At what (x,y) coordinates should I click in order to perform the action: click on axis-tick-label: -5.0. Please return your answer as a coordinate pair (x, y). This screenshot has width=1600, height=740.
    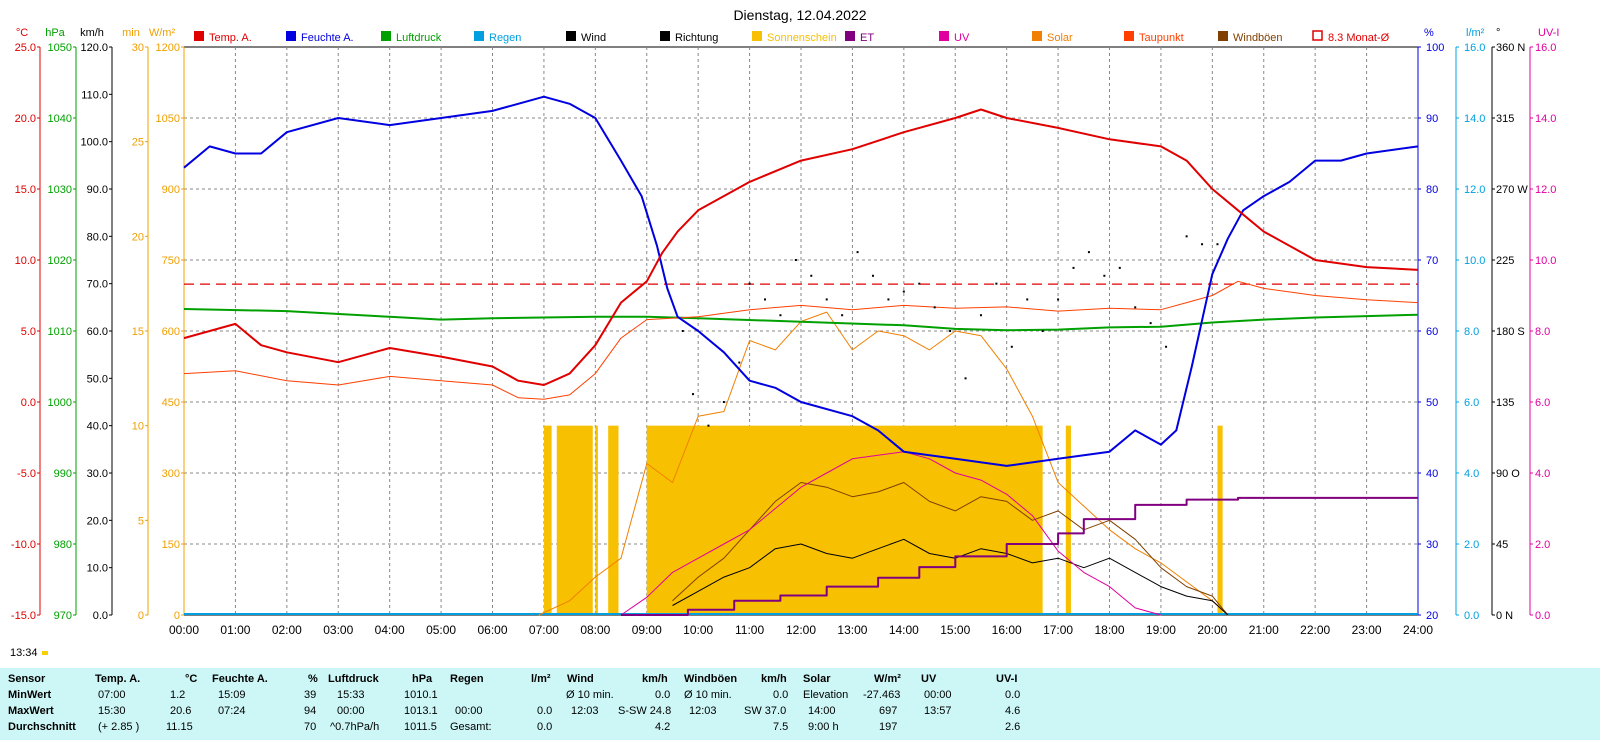
    Looking at the image, I should click on (26, 474).